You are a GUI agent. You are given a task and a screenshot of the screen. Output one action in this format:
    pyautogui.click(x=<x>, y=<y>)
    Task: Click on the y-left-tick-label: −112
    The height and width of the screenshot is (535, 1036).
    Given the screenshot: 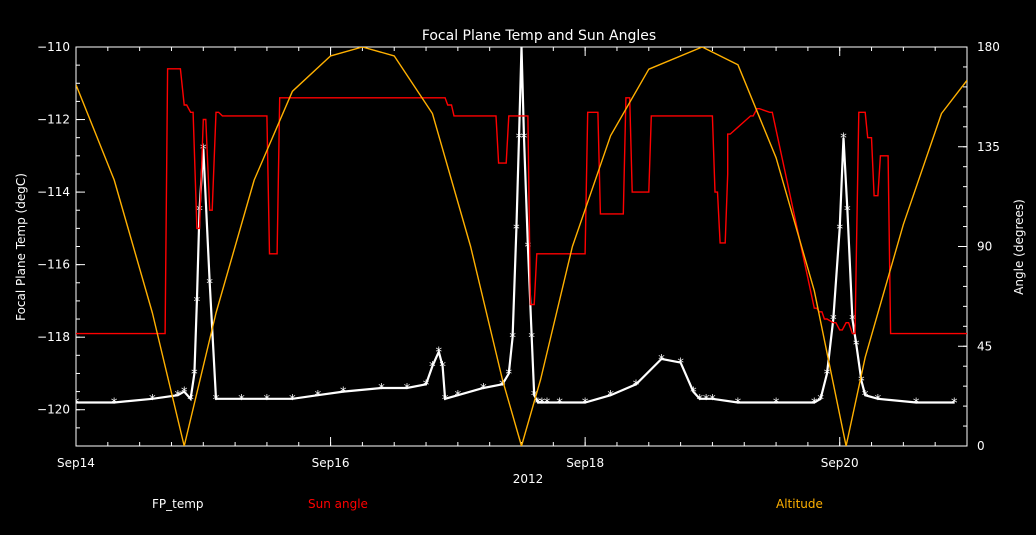 What is the action you would take?
    pyautogui.click(x=53, y=120)
    